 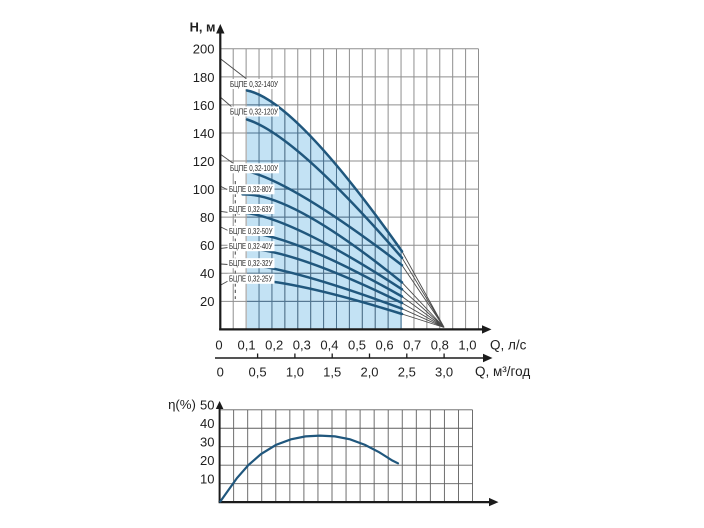 What do you see at coordinates (251, 279) in the screenshot?
I see `svg-text: БЦПЕ 0,32-25У` at bounding box center [251, 279].